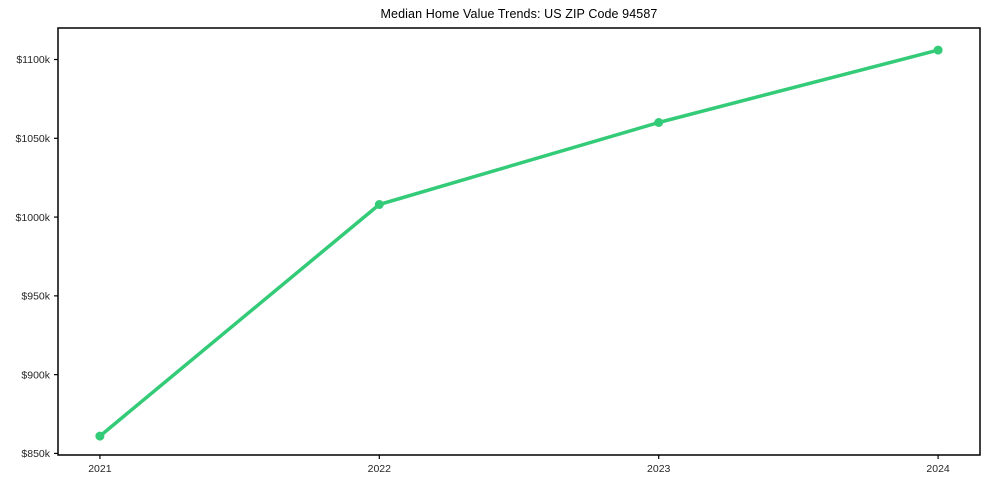 The image size is (990, 490). I want to click on x-tick-label: 2021, so click(100, 469).